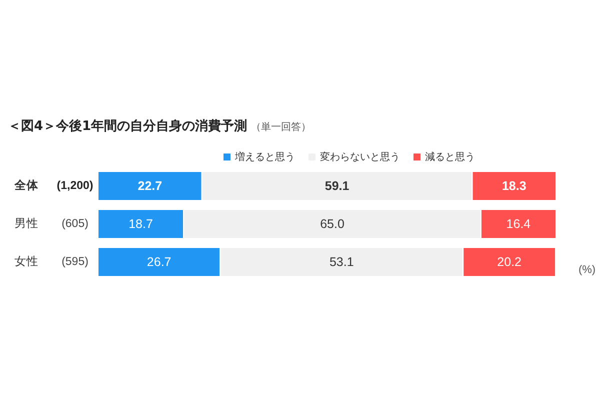 Image resolution: width=600 pixels, height=400 pixels. I want to click on chart-subtitle: （単一回答）, so click(281, 127).